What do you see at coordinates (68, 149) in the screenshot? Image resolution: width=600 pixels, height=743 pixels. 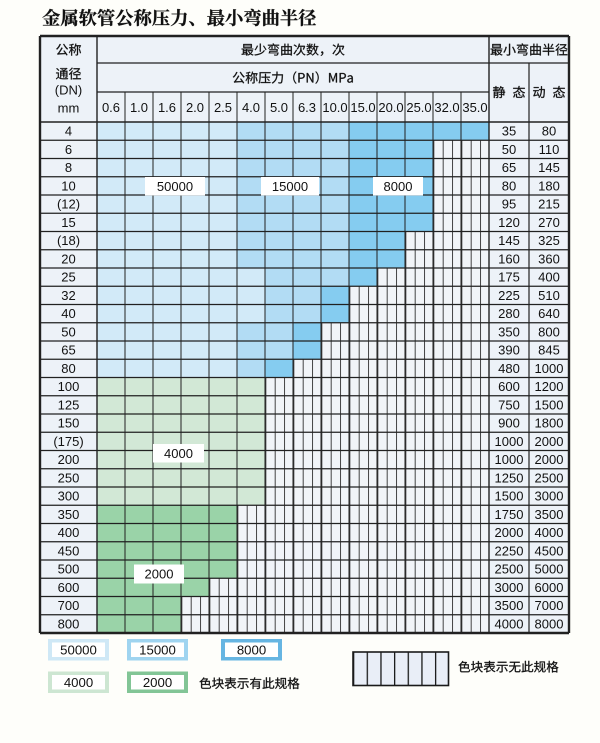 I see `svg-text: 6` at bounding box center [68, 149].